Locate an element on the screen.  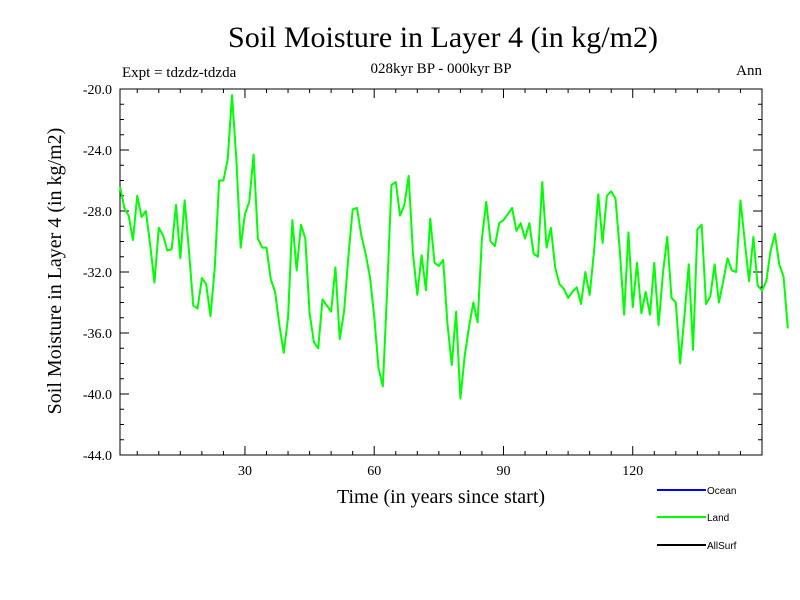
y-tick-label: -20.0 is located at coordinates (97, 90).